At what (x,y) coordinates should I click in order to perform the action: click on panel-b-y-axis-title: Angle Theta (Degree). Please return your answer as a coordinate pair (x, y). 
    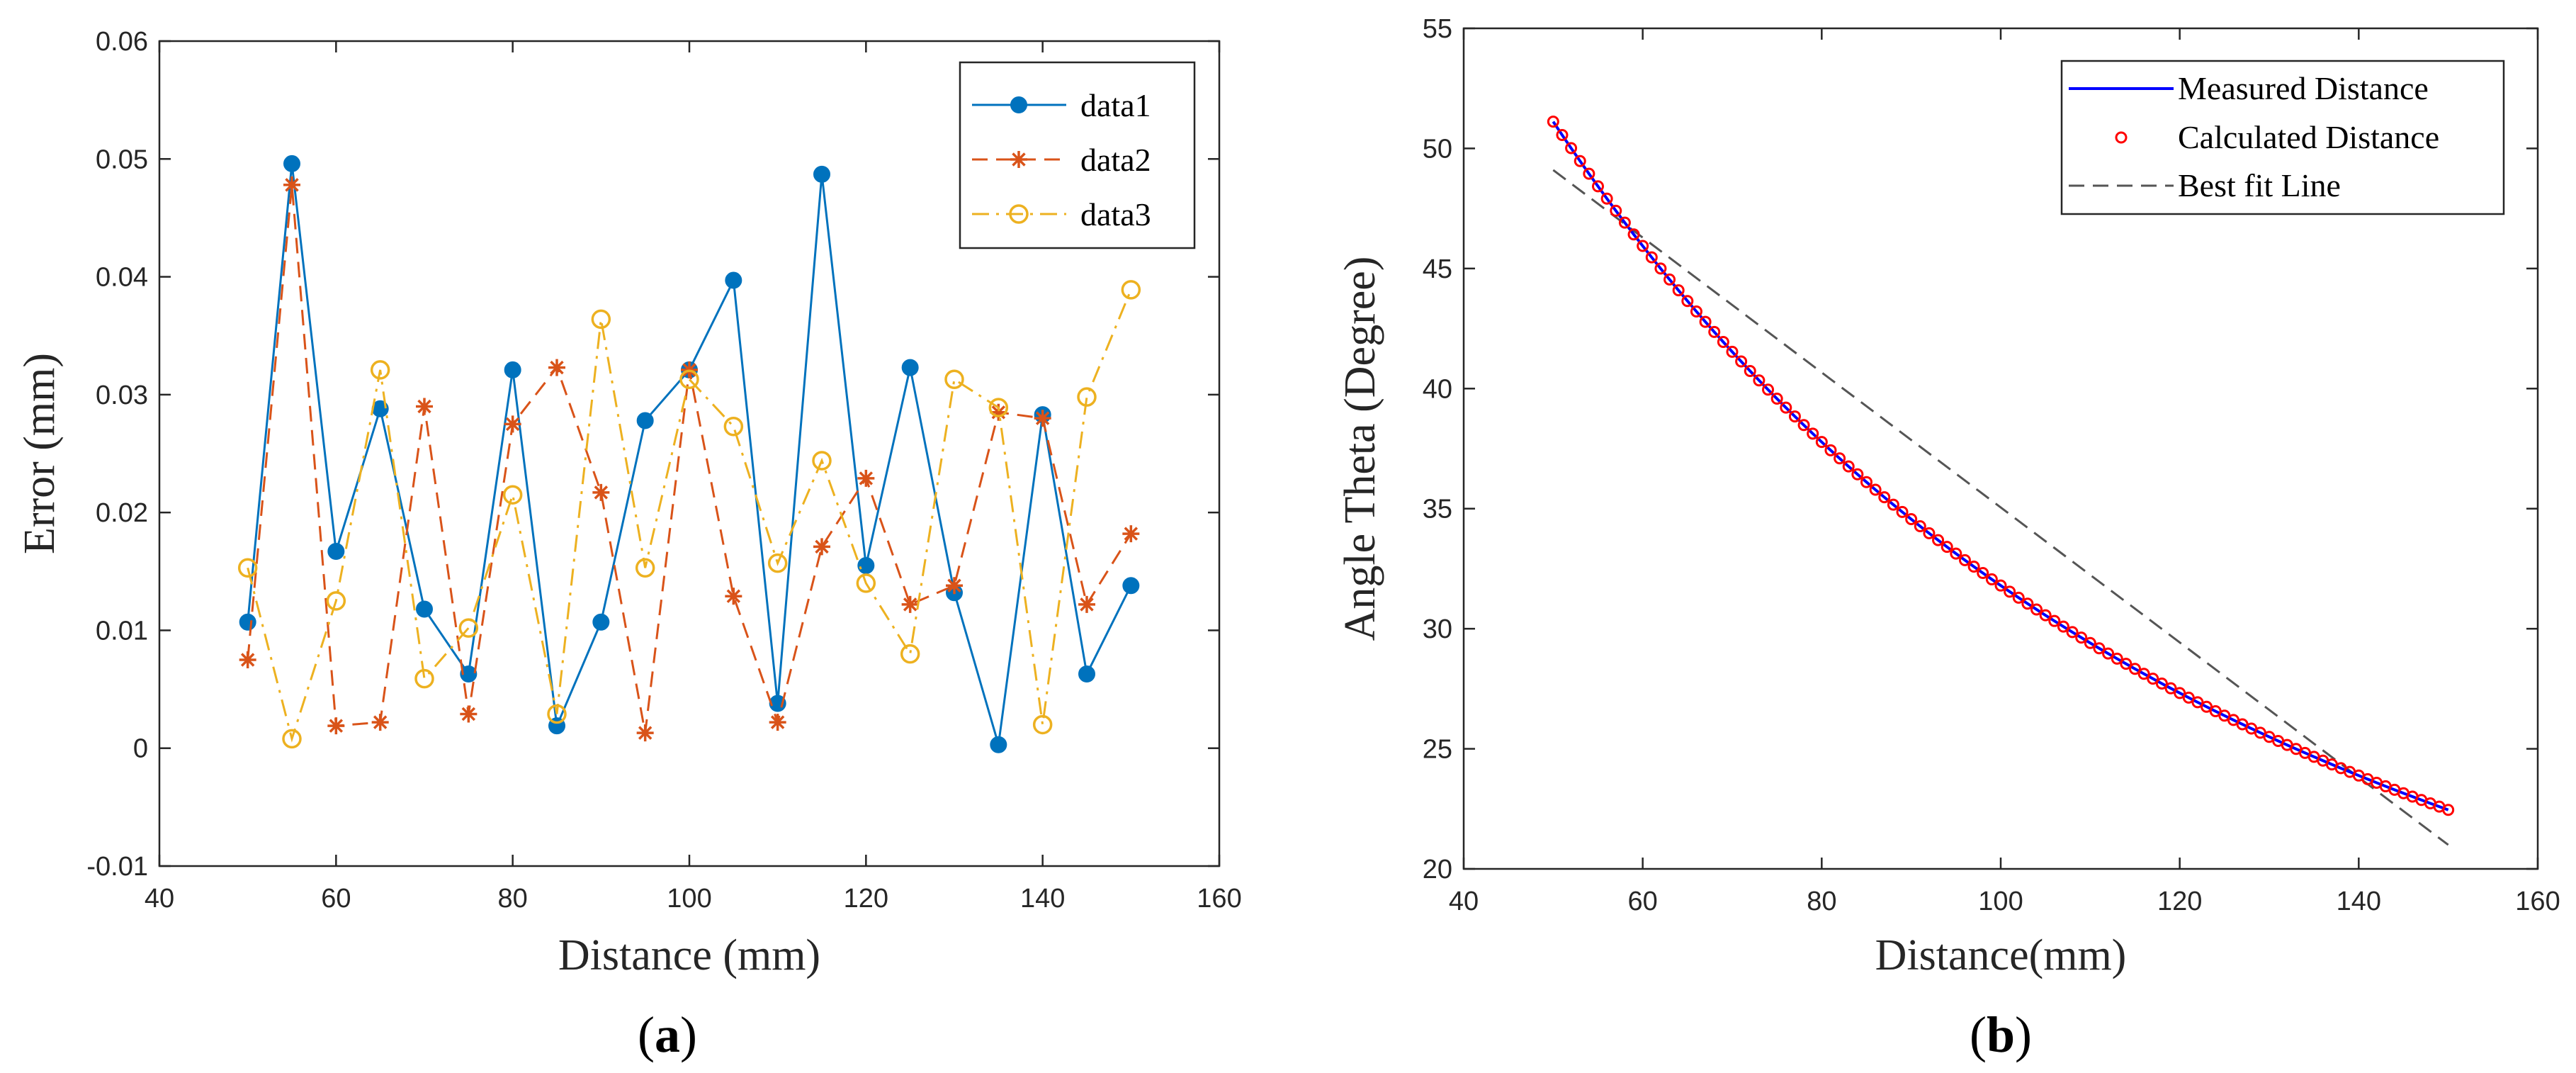
    Looking at the image, I should click on (1360, 449).